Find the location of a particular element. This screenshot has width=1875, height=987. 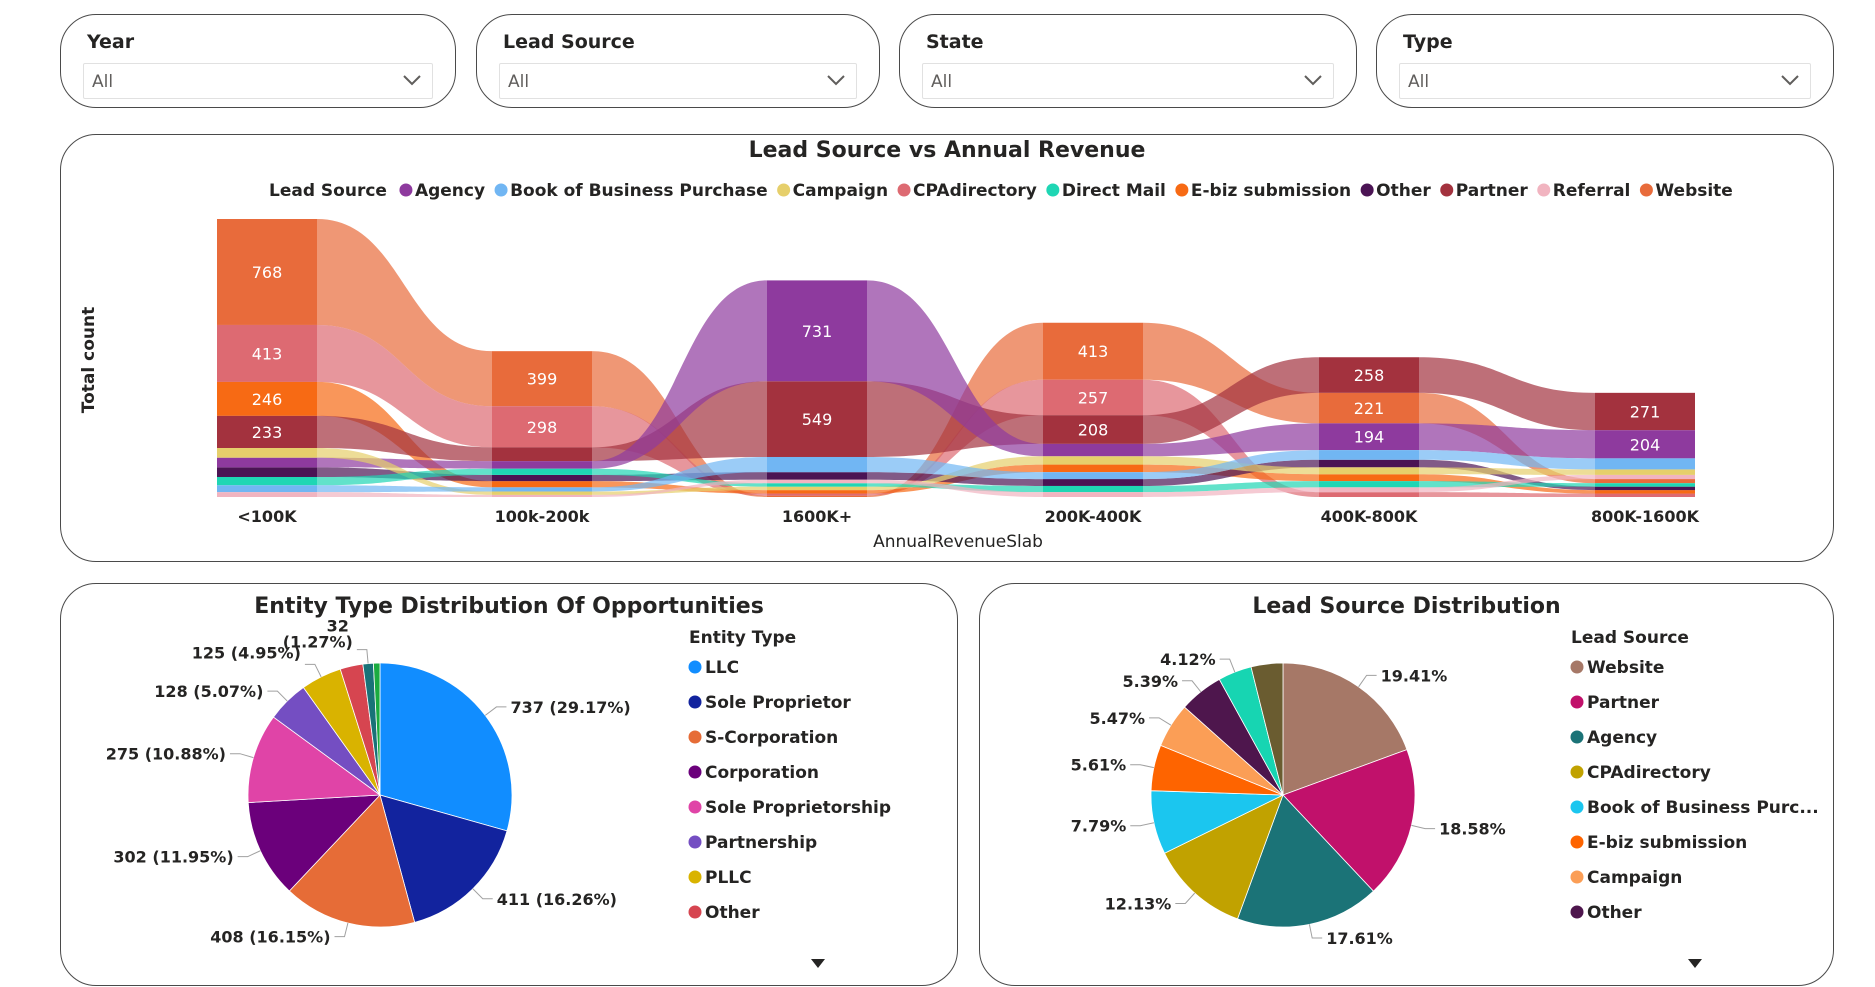

filter-lead-source-title: Lead Source is located at coordinates (569, 42).